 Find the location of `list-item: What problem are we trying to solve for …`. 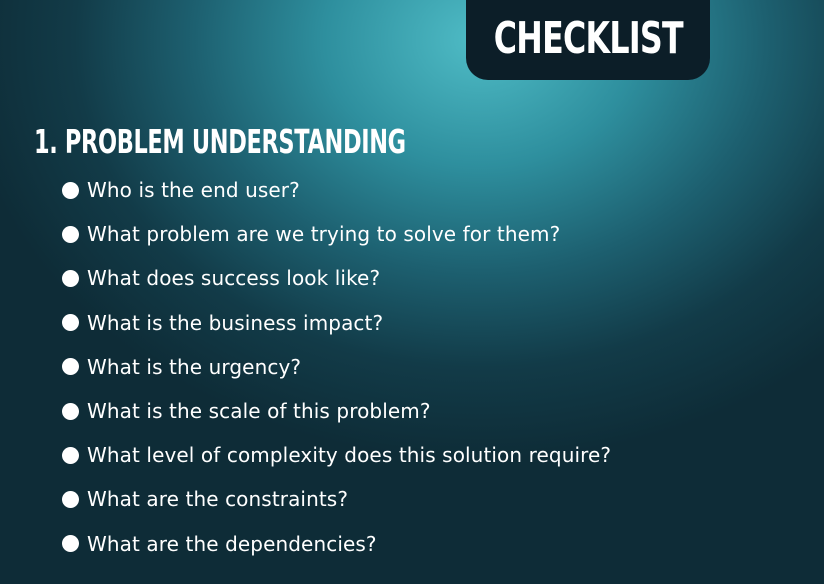

list-item: What problem are we trying to solve for … is located at coordinates (336, 234).